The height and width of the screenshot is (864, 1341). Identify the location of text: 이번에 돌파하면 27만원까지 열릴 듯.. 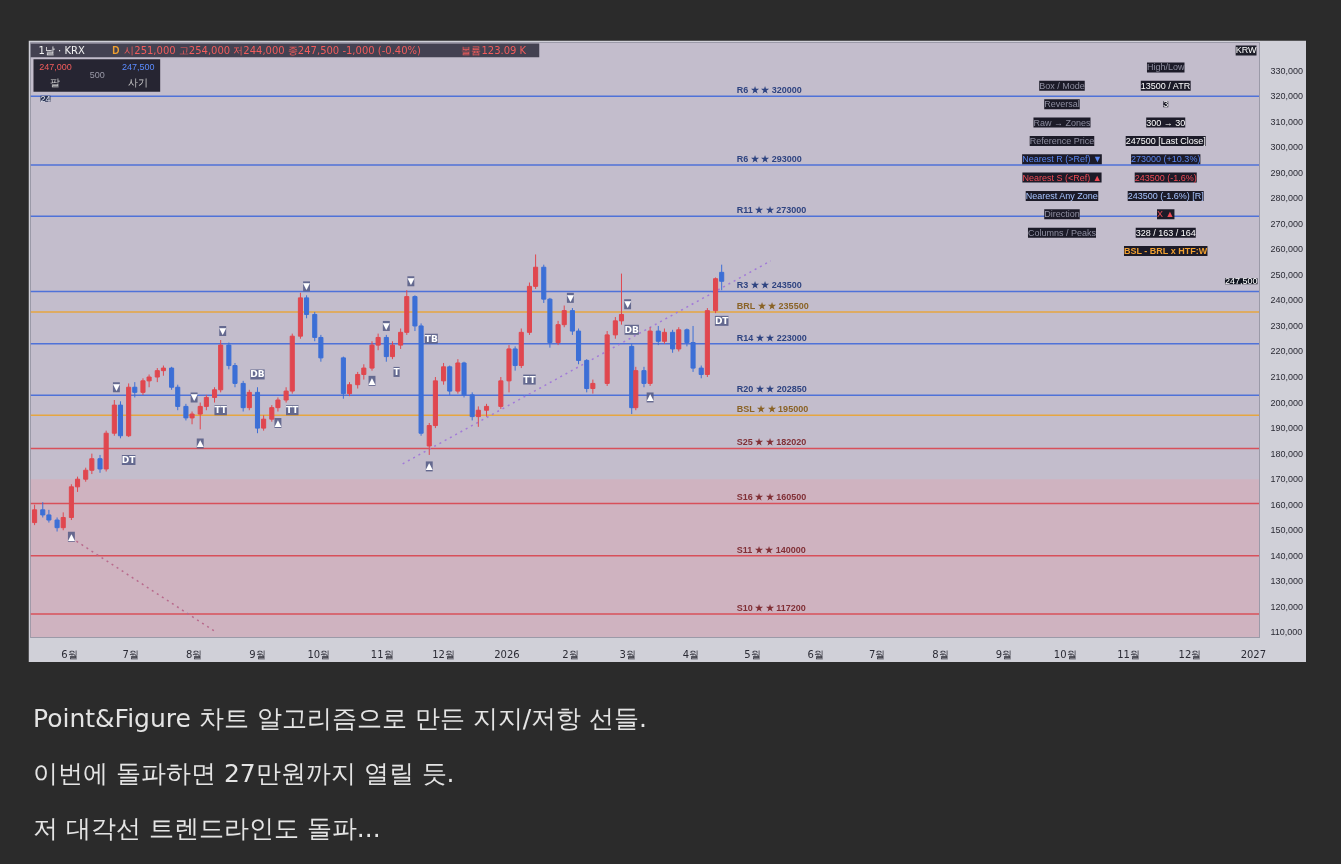
(244, 774).